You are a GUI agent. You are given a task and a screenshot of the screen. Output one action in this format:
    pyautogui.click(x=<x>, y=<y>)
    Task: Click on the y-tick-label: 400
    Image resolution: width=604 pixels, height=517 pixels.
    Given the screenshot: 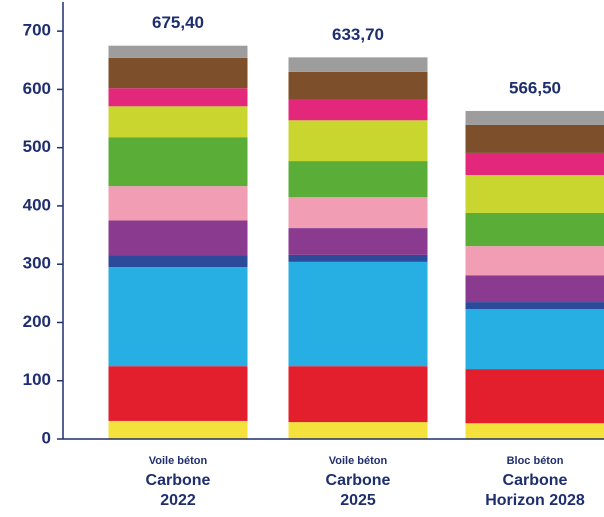 What is the action you would take?
    pyautogui.click(x=37, y=204)
    